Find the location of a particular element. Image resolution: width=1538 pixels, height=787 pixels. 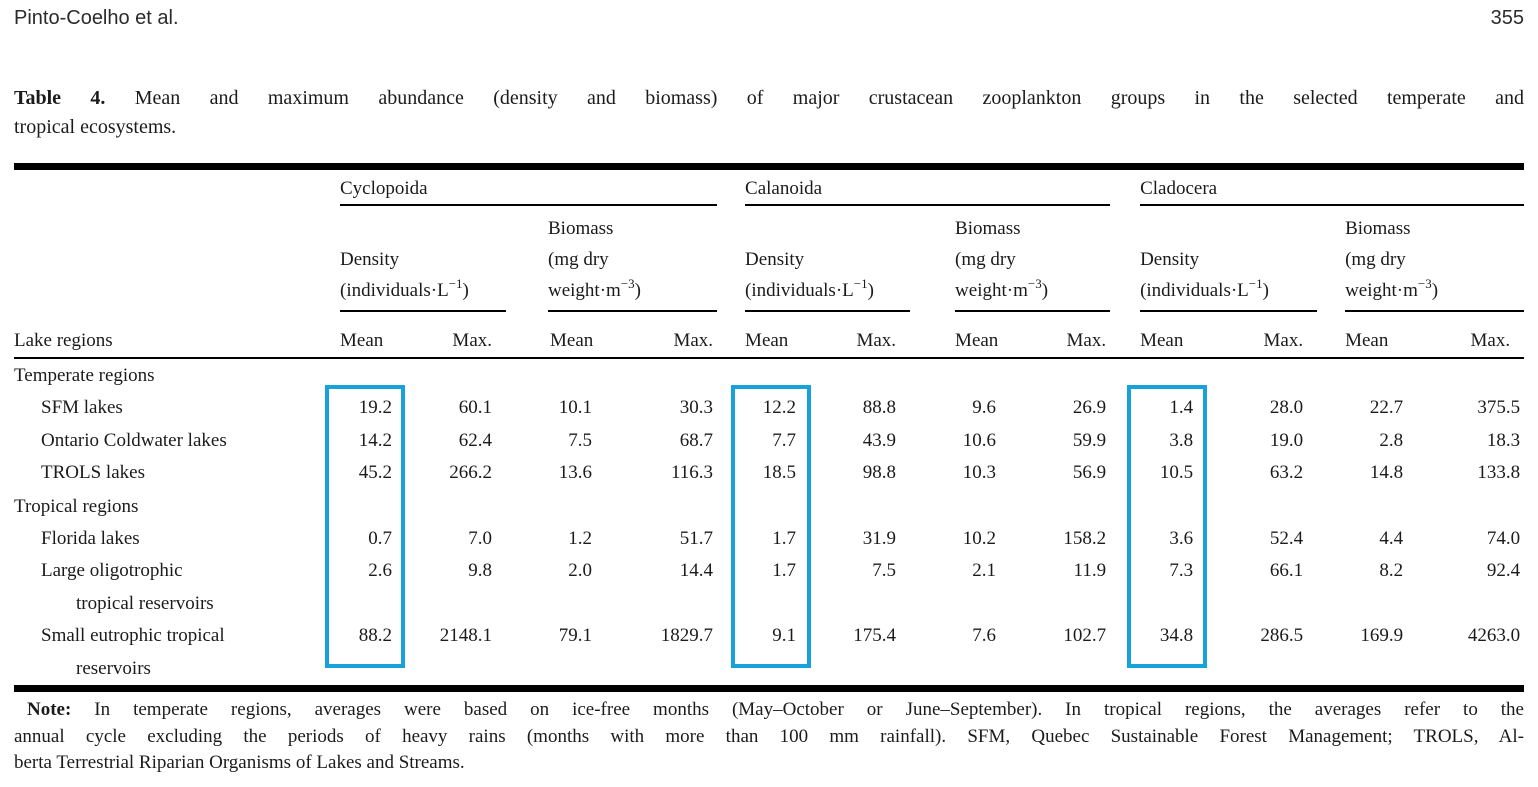

cell-value: 7.0 is located at coordinates (480, 538).